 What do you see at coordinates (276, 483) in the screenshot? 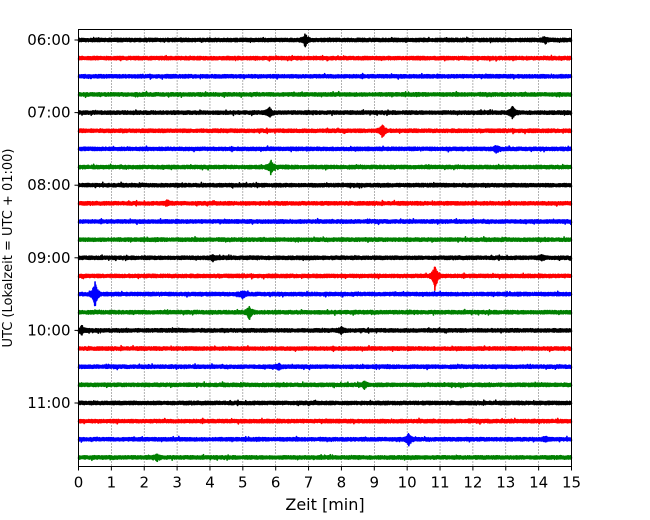
I see `x-tick-label: 6` at bounding box center [276, 483].